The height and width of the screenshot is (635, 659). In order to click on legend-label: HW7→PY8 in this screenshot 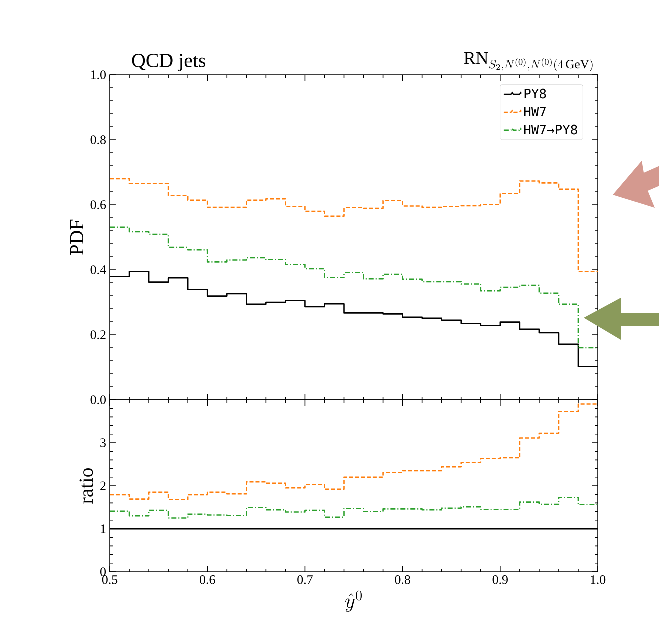, I will do `click(551, 129)`.